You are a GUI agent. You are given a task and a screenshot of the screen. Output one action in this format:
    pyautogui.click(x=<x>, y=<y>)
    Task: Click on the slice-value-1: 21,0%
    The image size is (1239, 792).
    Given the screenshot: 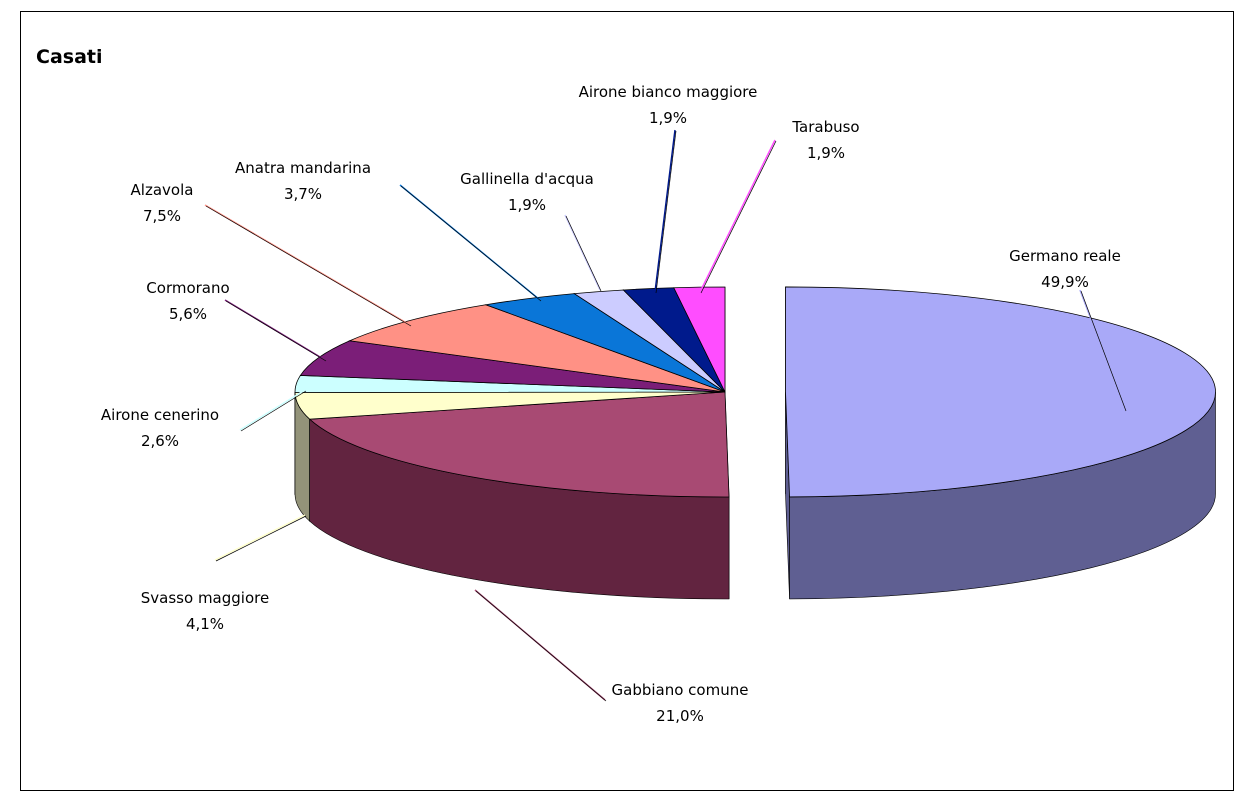 What is the action you would take?
    pyautogui.click(x=680, y=716)
    